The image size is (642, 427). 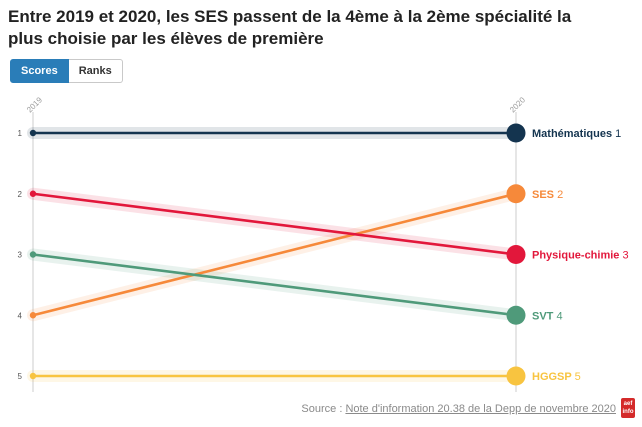 I want to click on source-prefix: Source :, so click(x=323, y=409).